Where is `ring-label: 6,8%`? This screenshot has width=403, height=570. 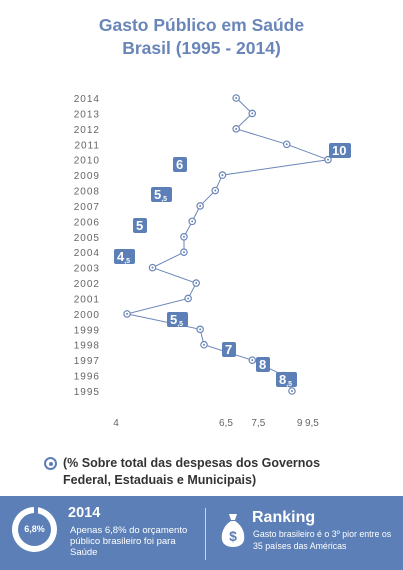
ring-label: 6,8% is located at coordinates (34, 529).